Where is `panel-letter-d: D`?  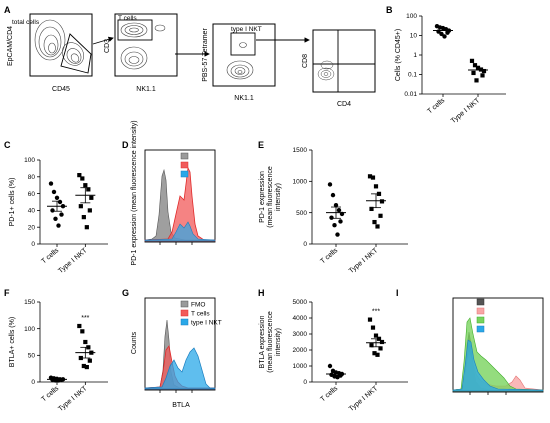
panel-letter-d: D is located at coordinates (125, 145).